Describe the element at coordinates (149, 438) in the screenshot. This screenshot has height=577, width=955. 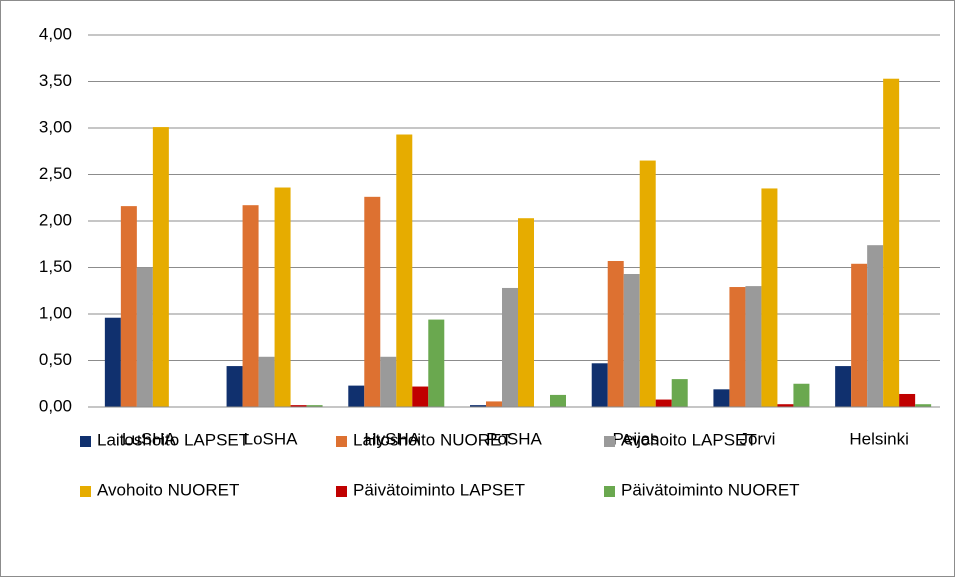
I see `x-tick-label: LuSHA` at that location.